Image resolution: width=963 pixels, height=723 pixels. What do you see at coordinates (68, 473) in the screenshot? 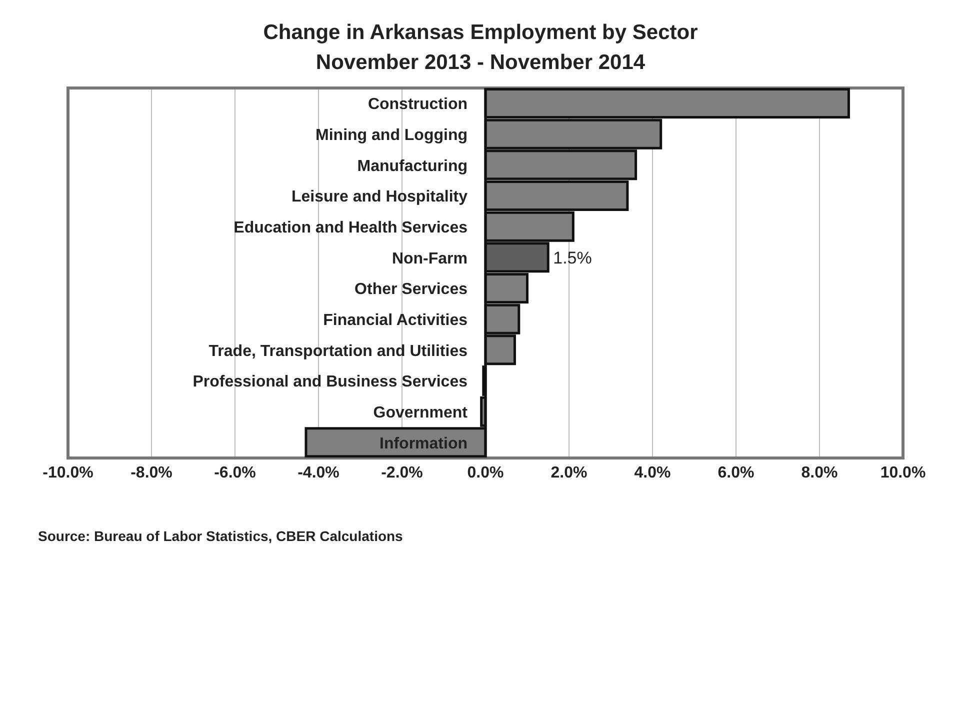
I see `x-tick-label: -10.0%` at bounding box center [68, 473].